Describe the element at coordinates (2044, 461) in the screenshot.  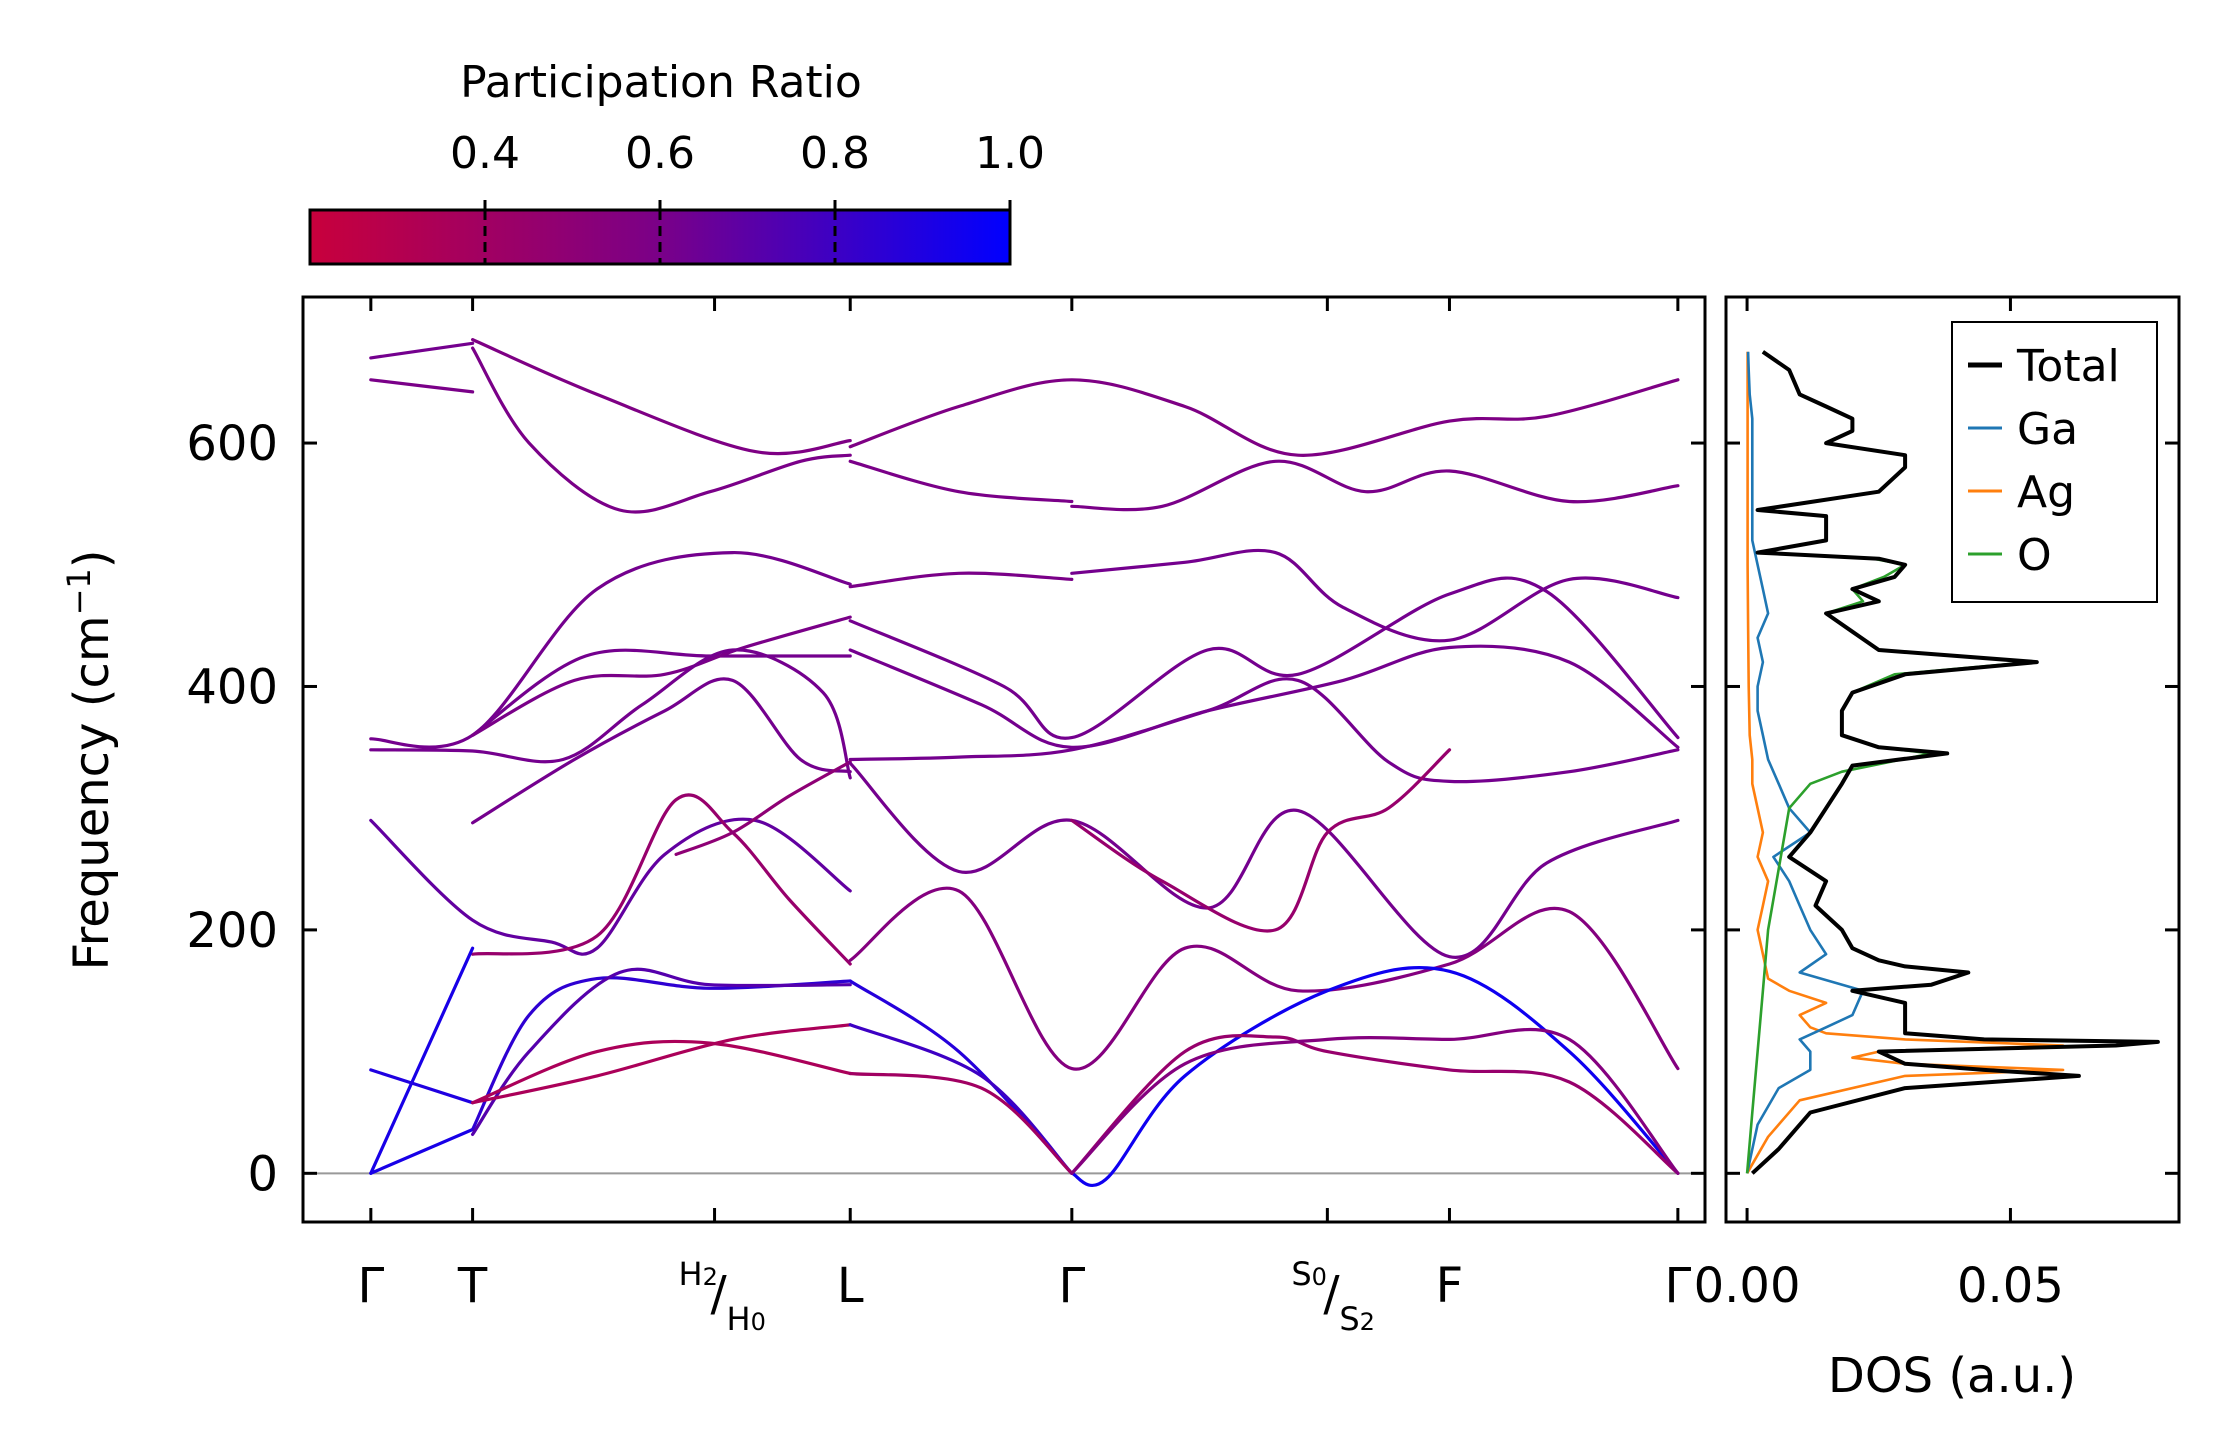
I see `legend-items: Total Ga Ag O` at that location.